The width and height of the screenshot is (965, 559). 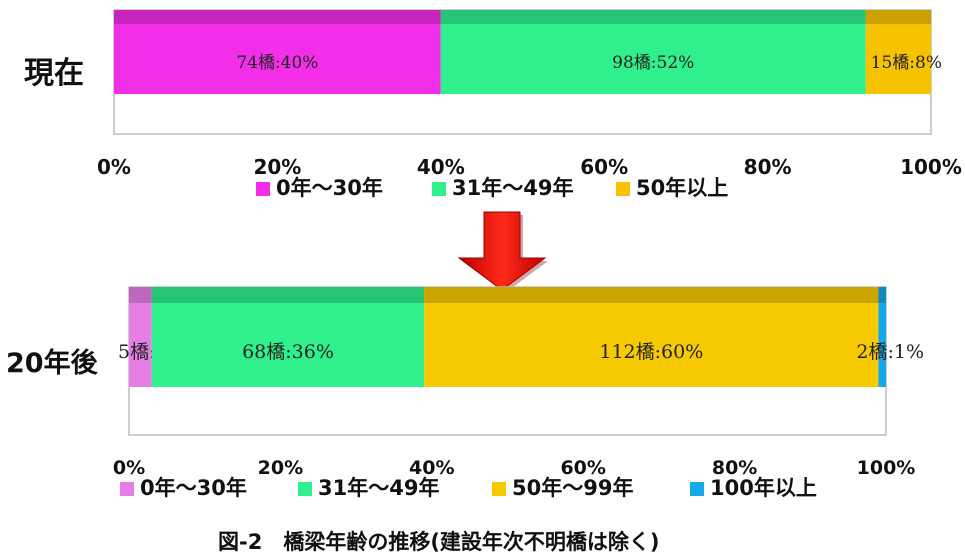 I want to click on chart-1-category-label: 現在, so click(x=54, y=73).